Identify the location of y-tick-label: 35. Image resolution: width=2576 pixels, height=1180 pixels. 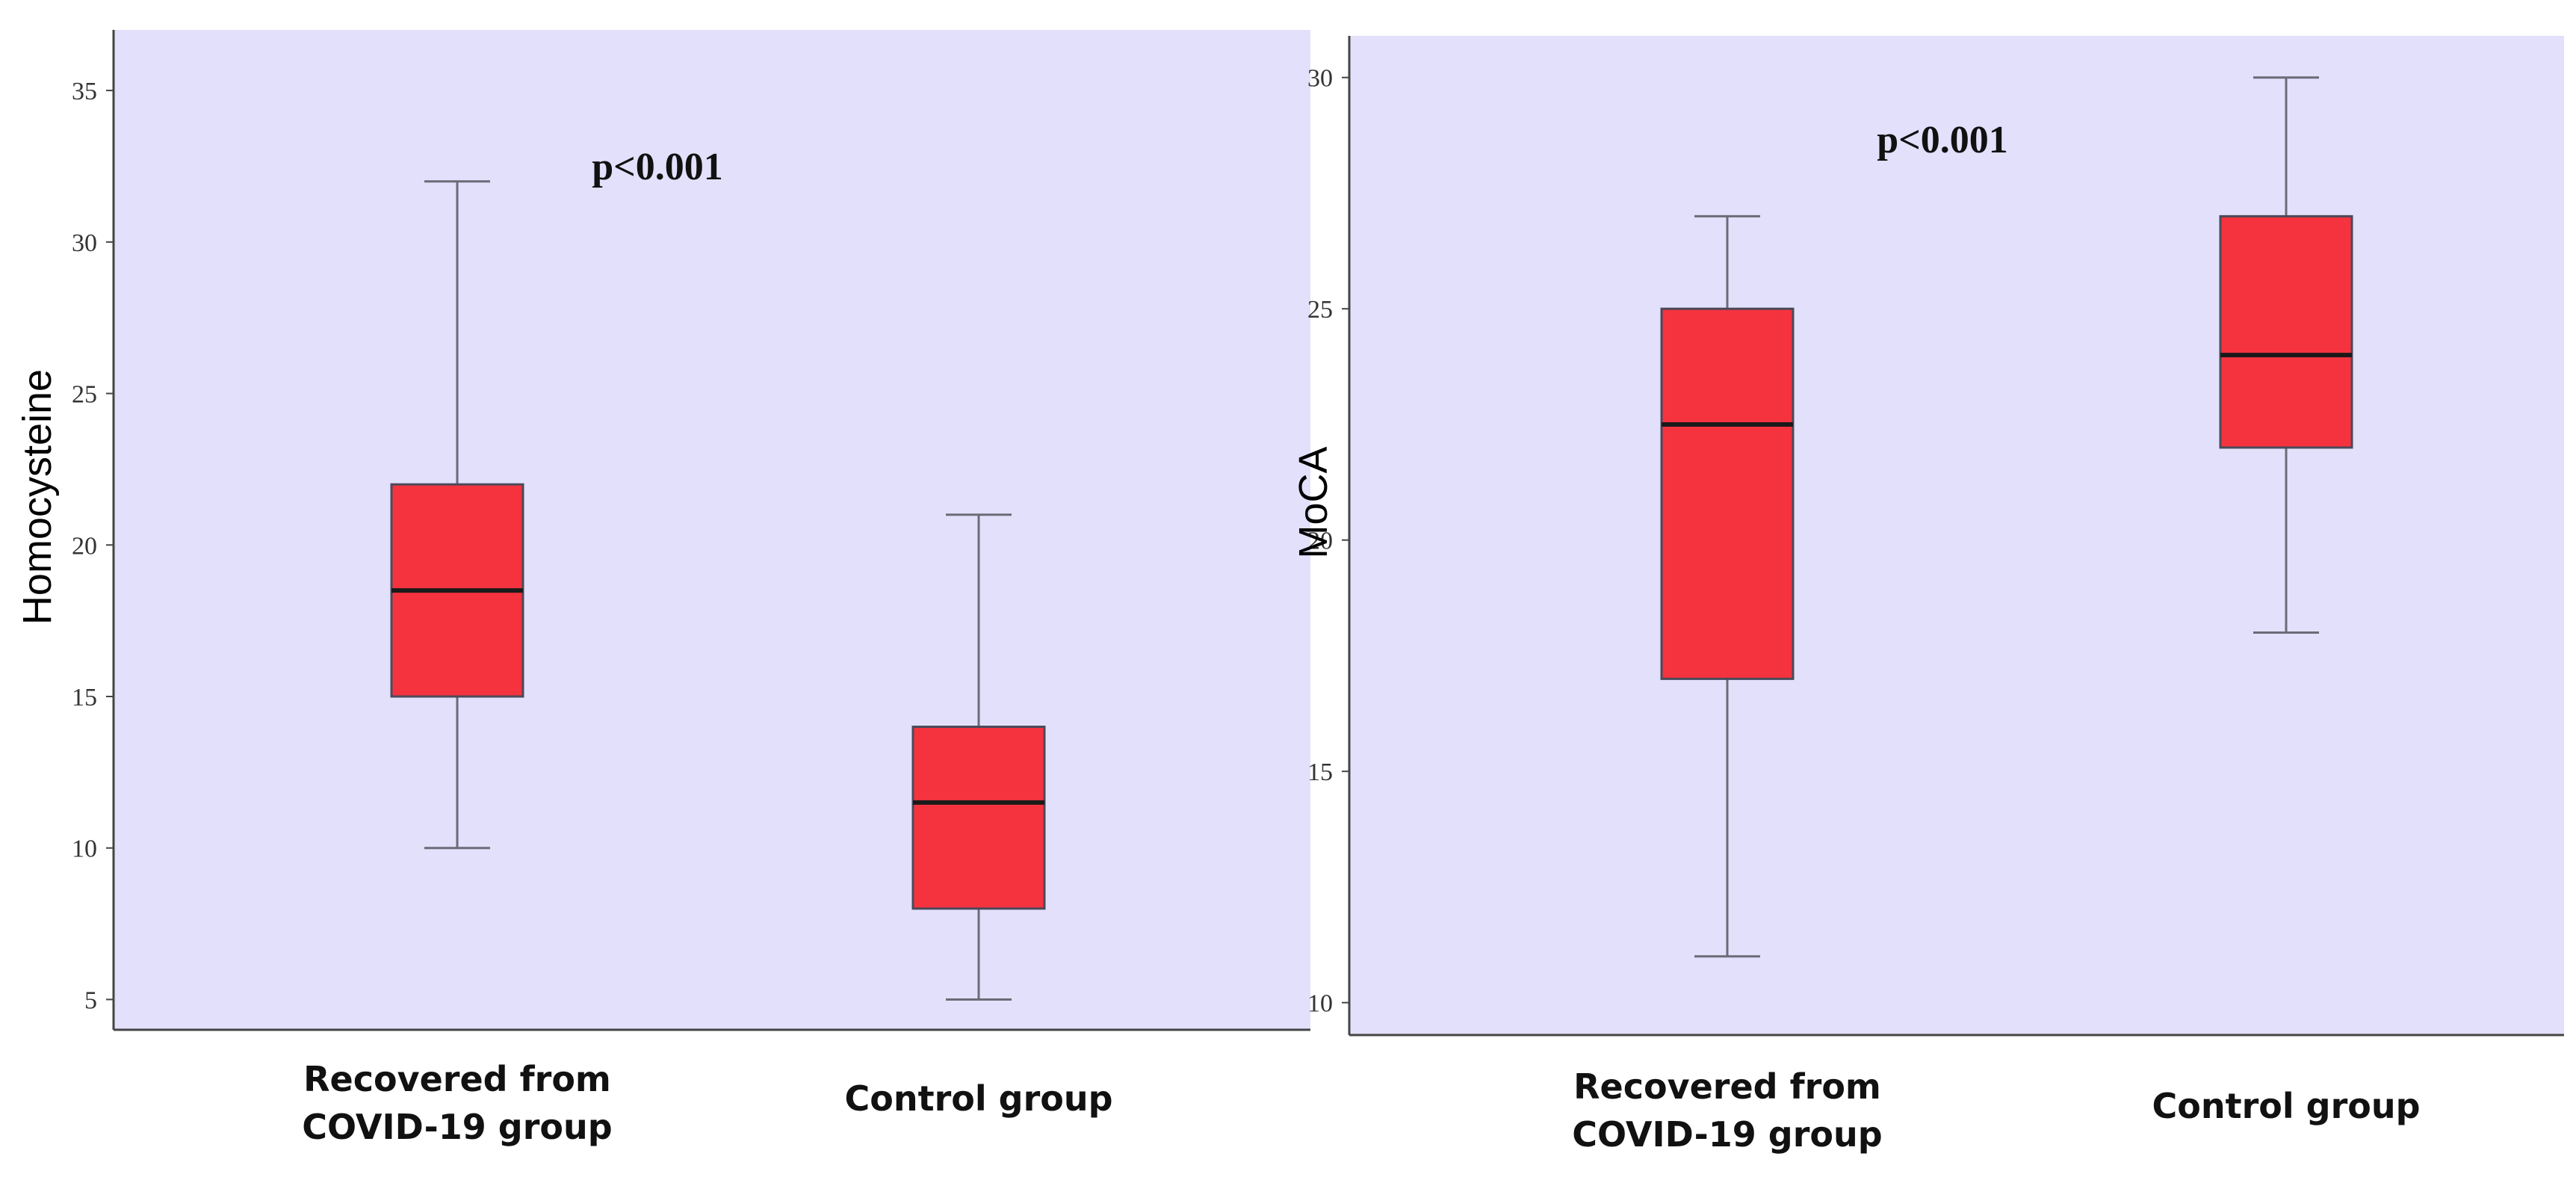
(84, 91).